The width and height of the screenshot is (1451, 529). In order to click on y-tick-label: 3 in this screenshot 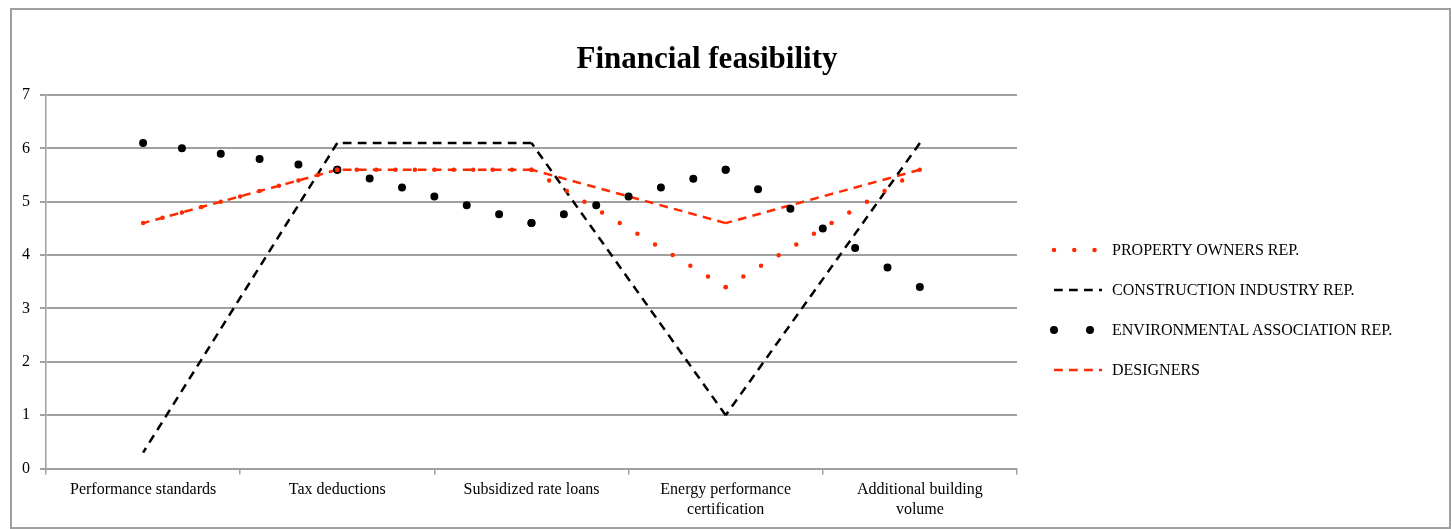, I will do `click(26, 307)`.